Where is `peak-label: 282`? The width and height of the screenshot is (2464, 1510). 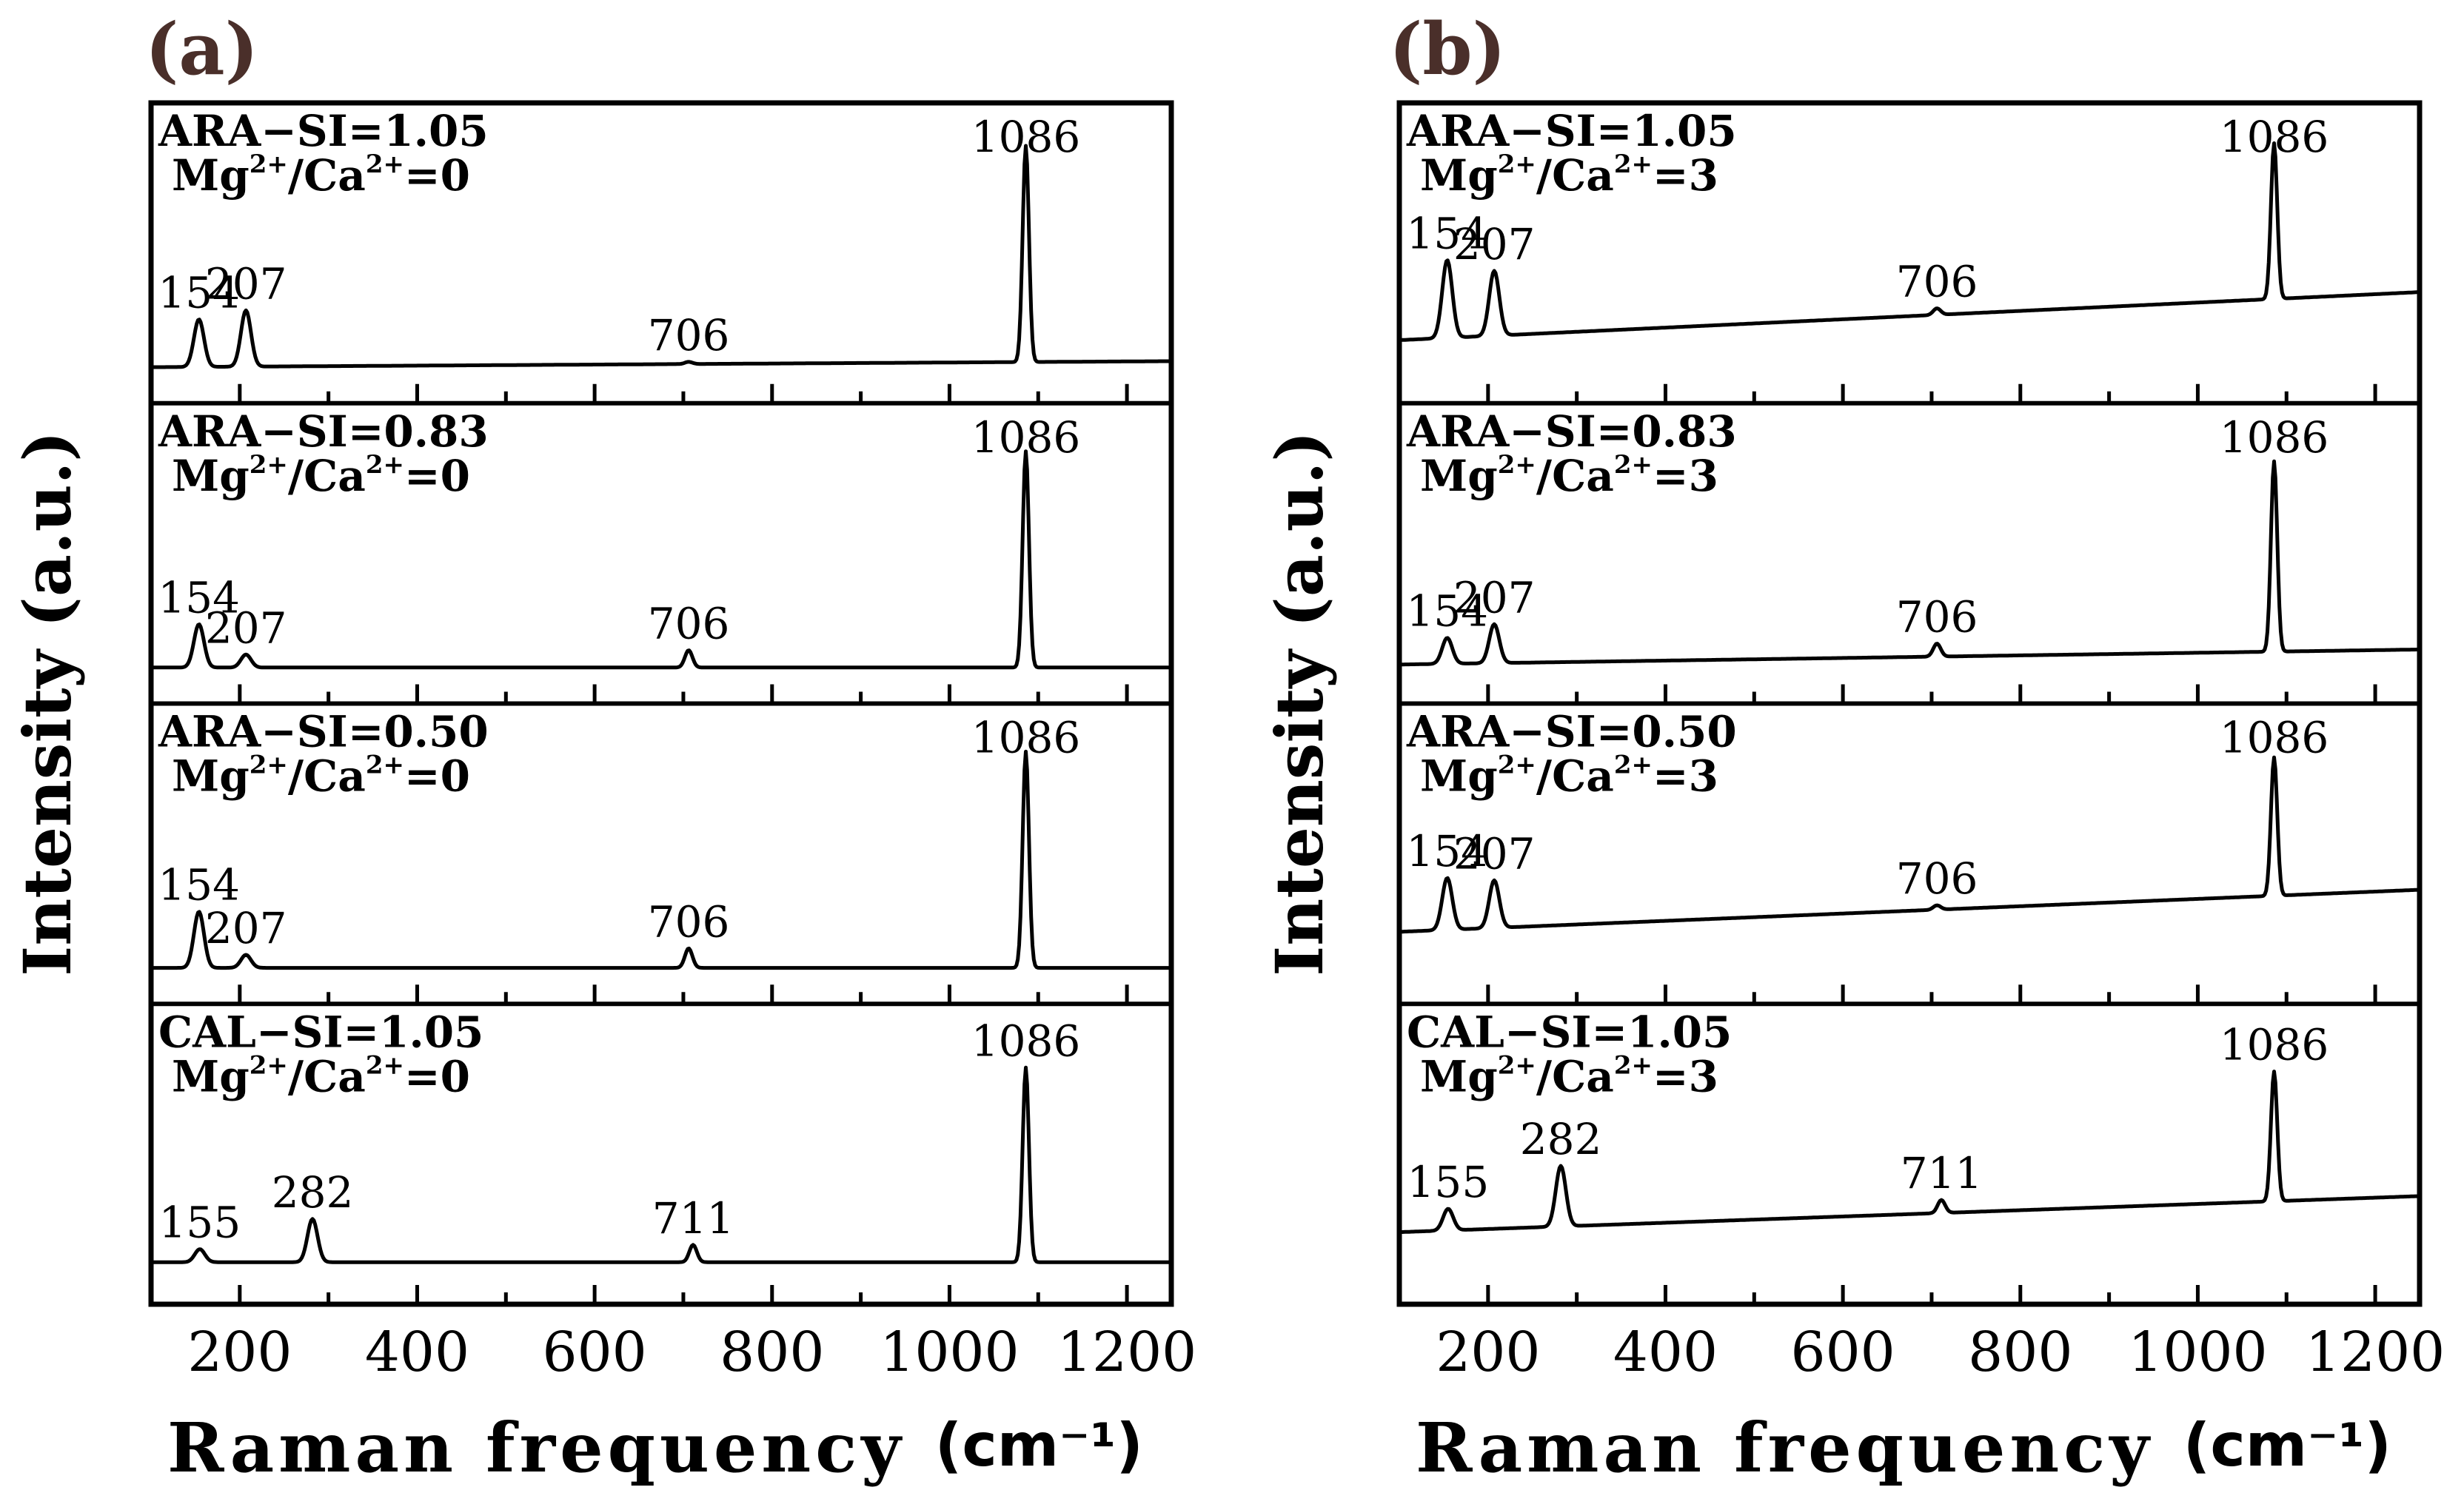 peak-label: 282 is located at coordinates (313, 1192).